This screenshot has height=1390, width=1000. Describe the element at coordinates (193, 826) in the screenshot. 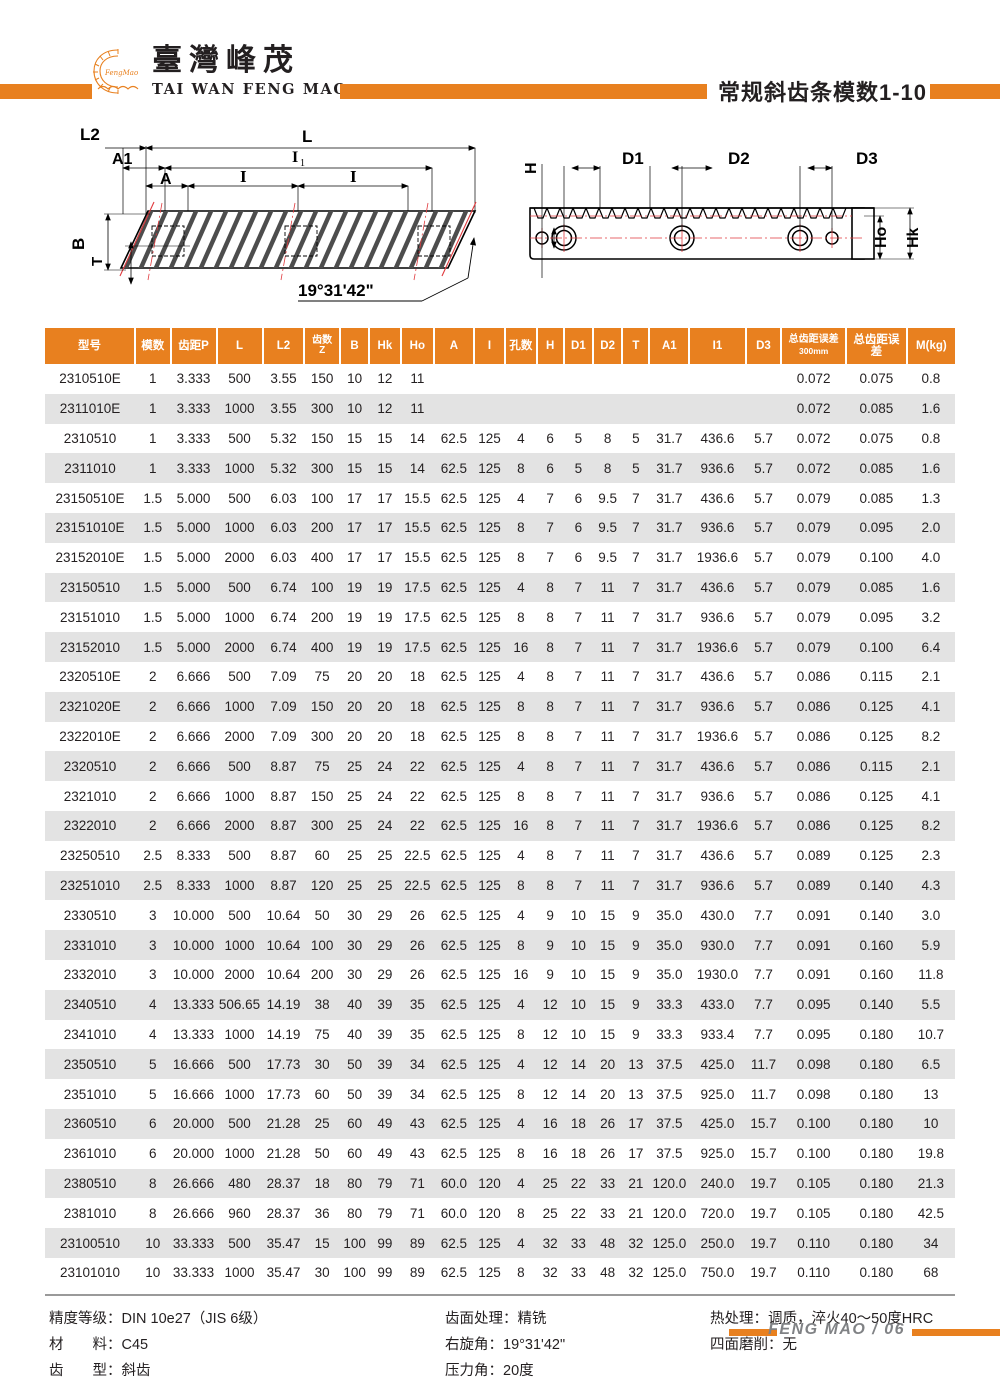

I see `table-cell: 6.666` at that location.